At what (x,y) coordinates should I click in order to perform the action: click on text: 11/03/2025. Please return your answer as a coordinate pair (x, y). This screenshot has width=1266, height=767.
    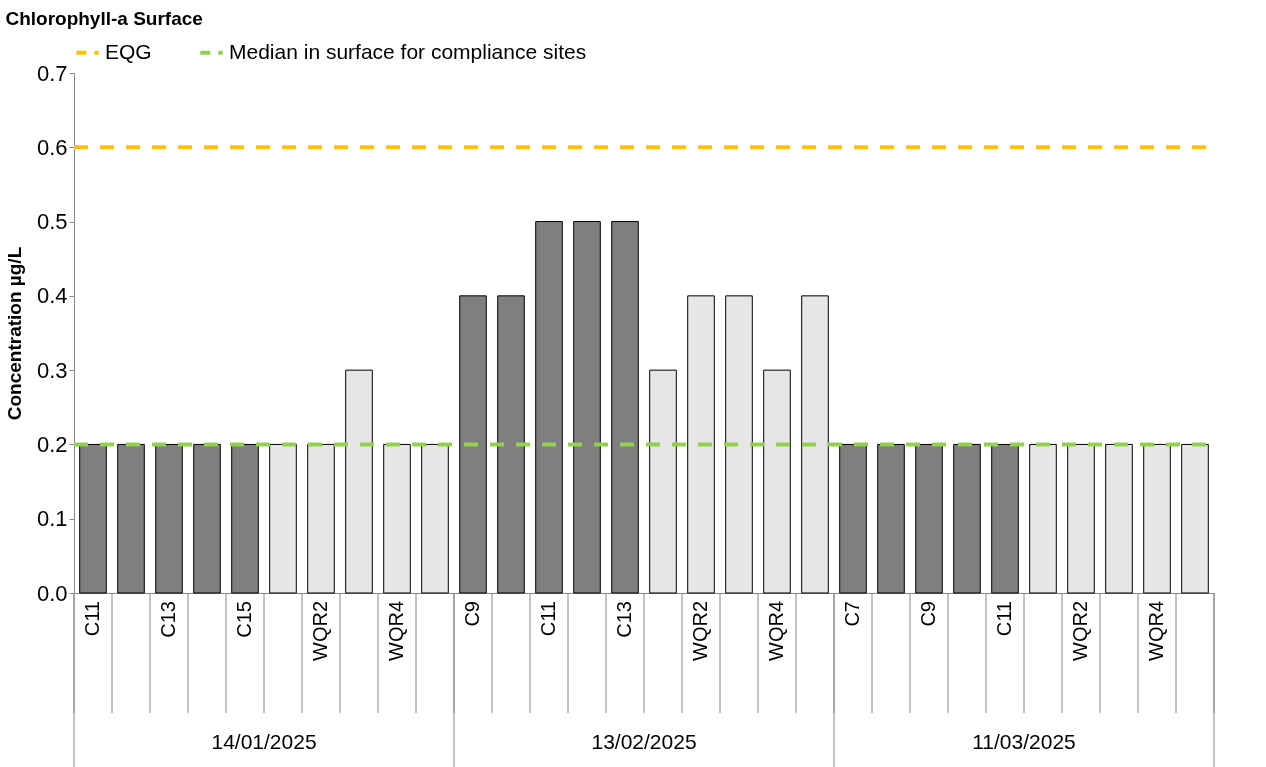
    Looking at the image, I should click on (1024, 741).